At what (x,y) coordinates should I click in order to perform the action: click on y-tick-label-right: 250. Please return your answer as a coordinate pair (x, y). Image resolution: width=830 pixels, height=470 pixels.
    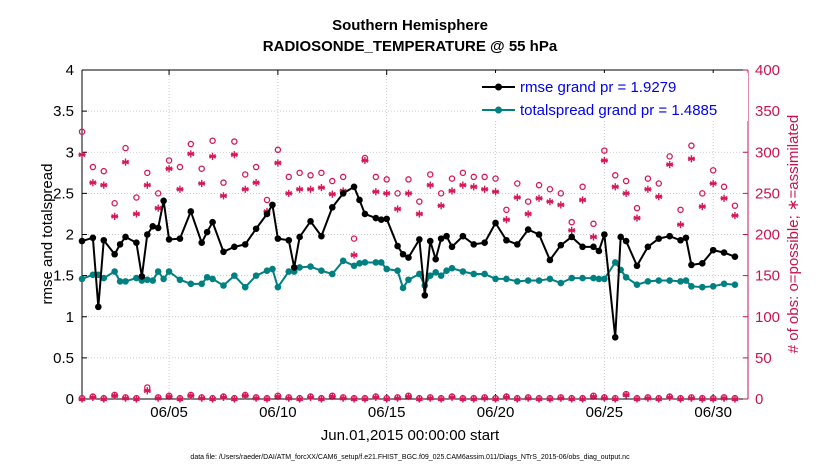
    Looking at the image, I should click on (767, 193).